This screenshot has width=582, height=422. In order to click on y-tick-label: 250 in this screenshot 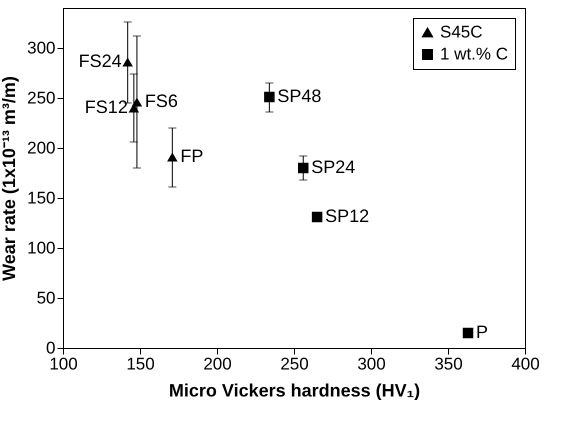, I will do `click(41, 98)`.